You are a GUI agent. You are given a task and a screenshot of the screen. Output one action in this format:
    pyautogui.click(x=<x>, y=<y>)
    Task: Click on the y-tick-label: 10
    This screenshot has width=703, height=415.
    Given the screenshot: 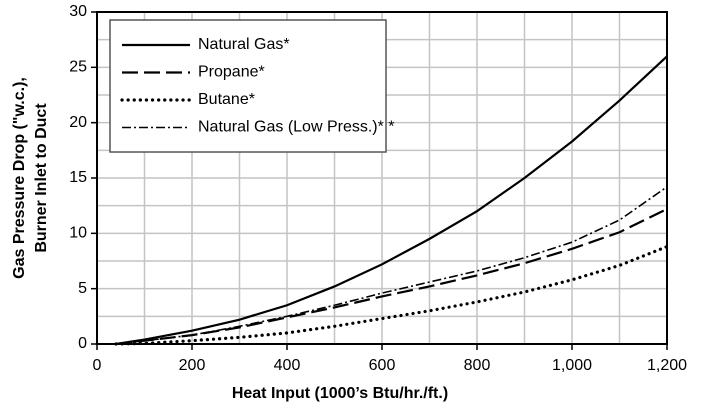 What is the action you would take?
    pyautogui.click(x=78, y=233)
    